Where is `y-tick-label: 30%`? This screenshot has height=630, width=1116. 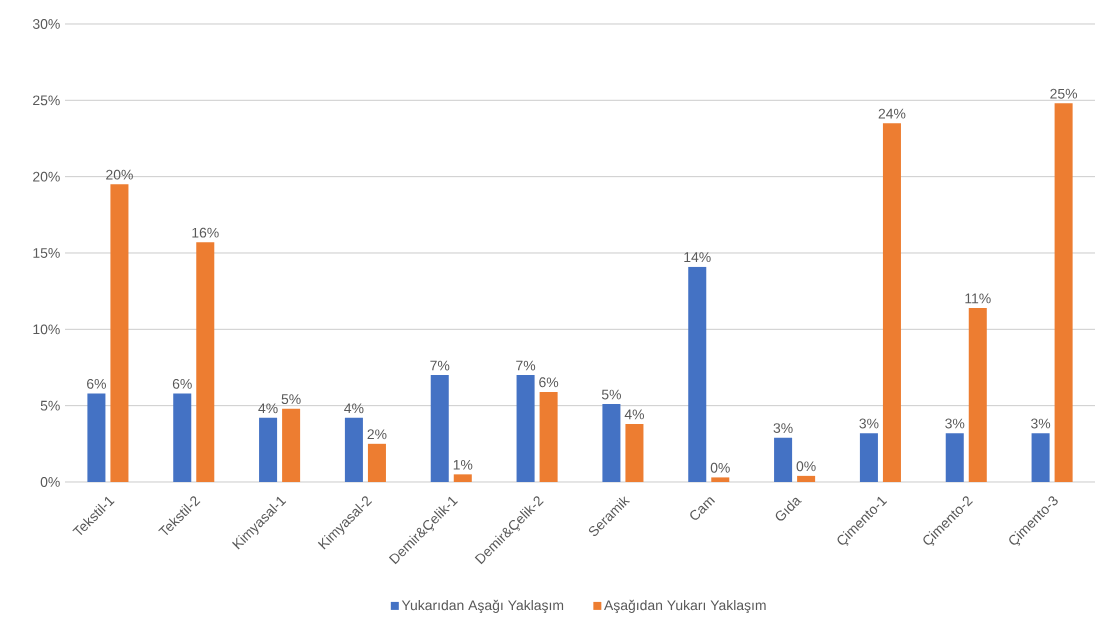 y-tick-label: 30% is located at coordinates (46, 24).